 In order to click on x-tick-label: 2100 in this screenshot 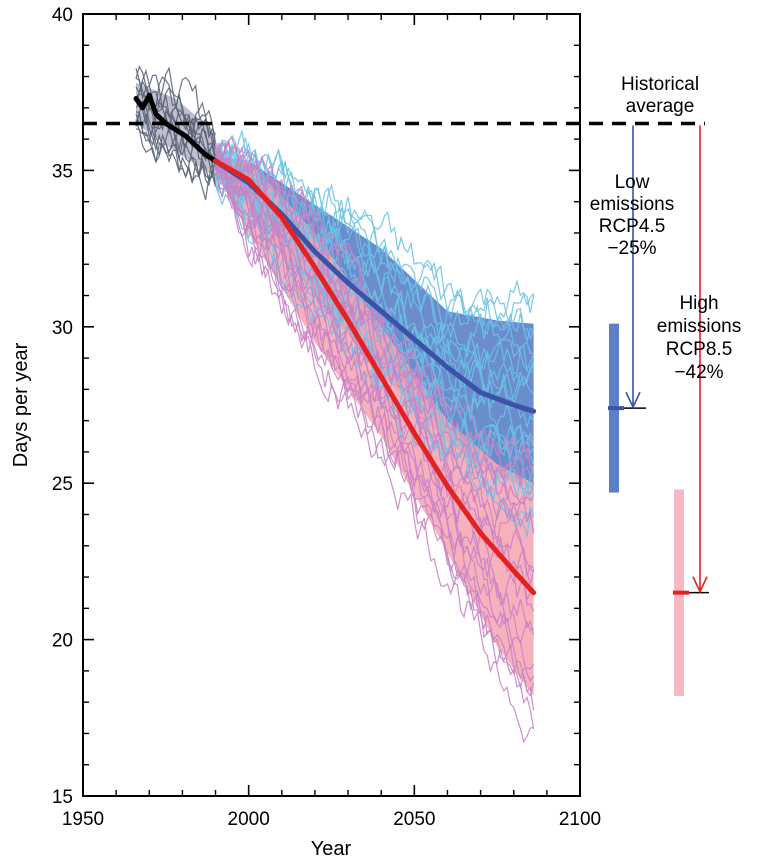, I will do `click(580, 819)`.